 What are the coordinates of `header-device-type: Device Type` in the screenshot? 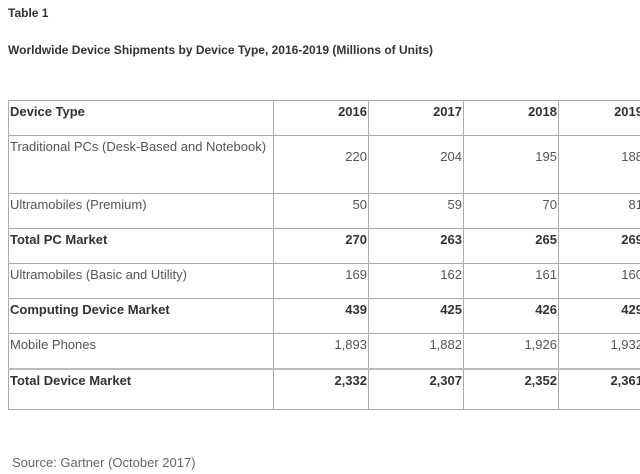 It's located at (141, 118).